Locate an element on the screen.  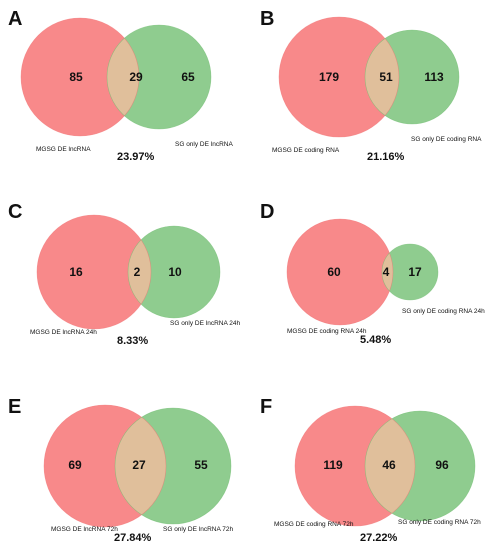
right-set-label: SG only DE lncRNA 72h is located at coordinates (198, 529).